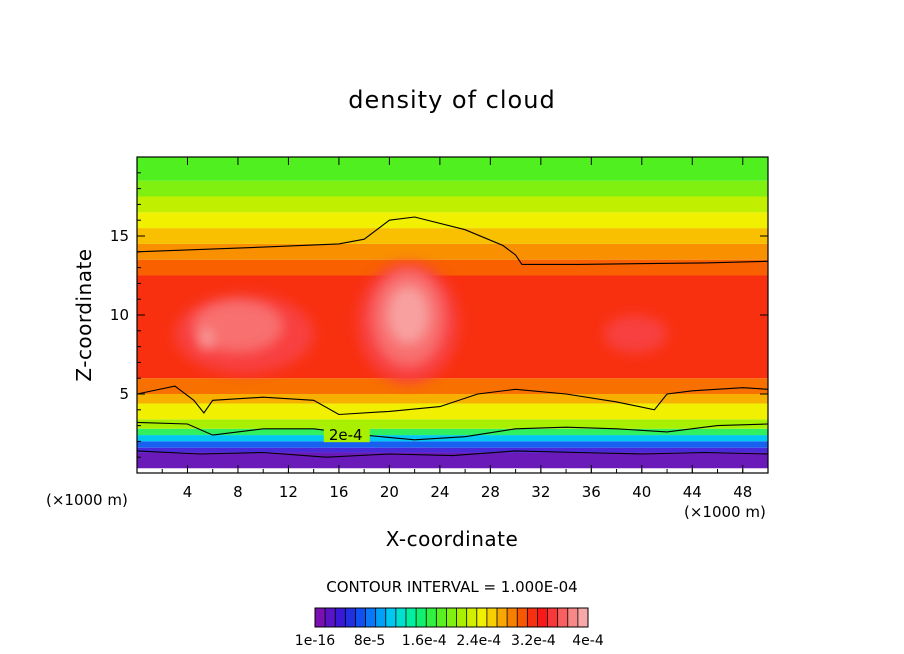 The height and width of the screenshot is (654, 904). What do you see at coordinates (389, 492) in the screenshot?
I see `x-tick-label: 20` at bounding box center [389, 492].